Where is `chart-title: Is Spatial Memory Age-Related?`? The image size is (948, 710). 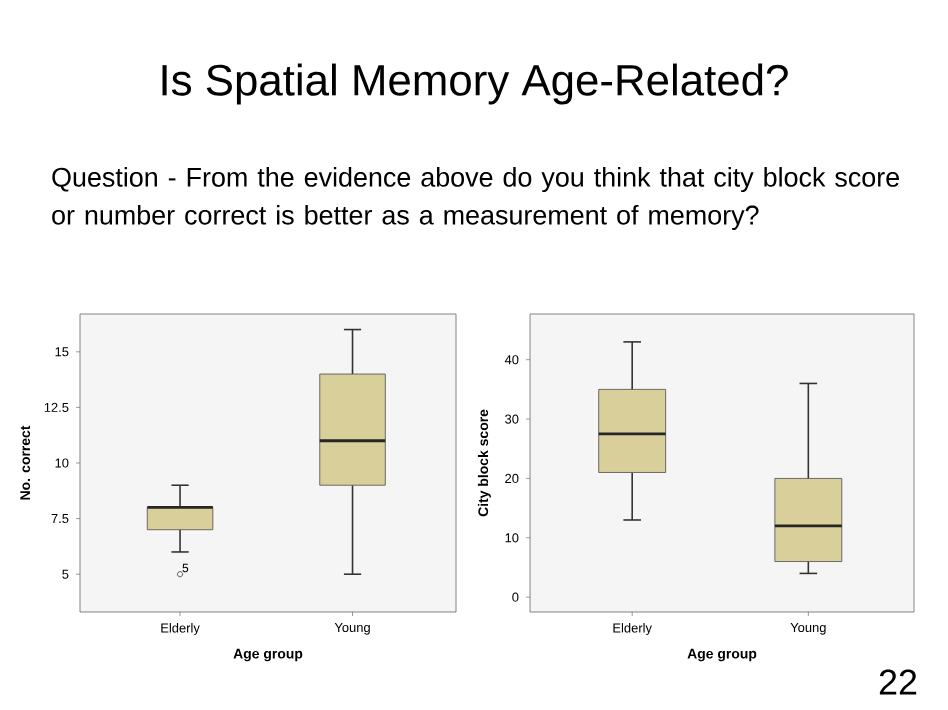
chart-title: Is Spatial Memory Age-Related? is located at coordinates (475, 84).